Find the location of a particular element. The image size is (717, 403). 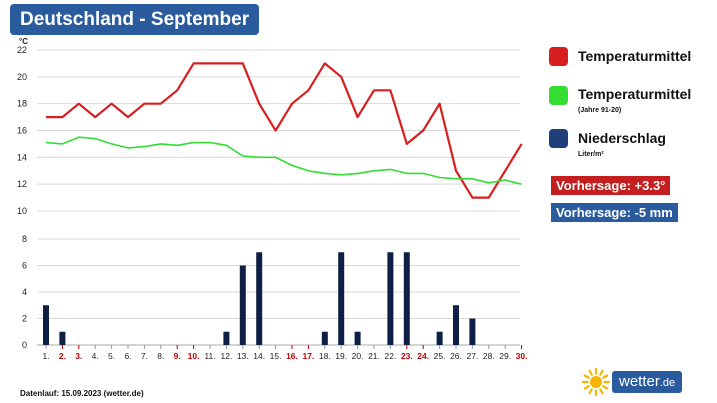

sun-icon is located at coordinates (596, 382).